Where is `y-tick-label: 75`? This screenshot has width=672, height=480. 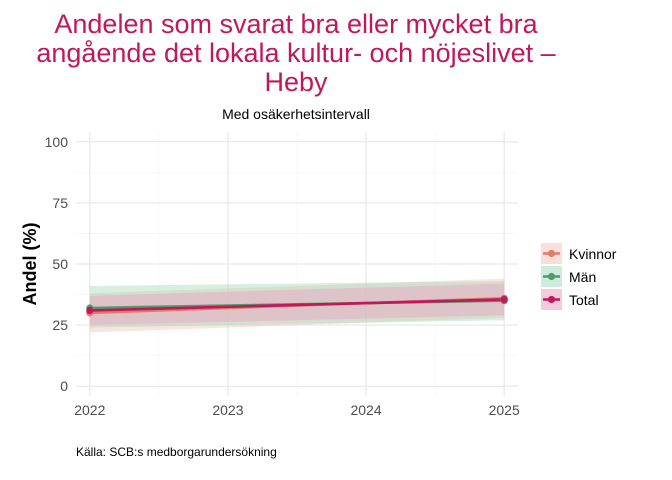 y-tick-label: 75 is located at coordinates (60, 203).